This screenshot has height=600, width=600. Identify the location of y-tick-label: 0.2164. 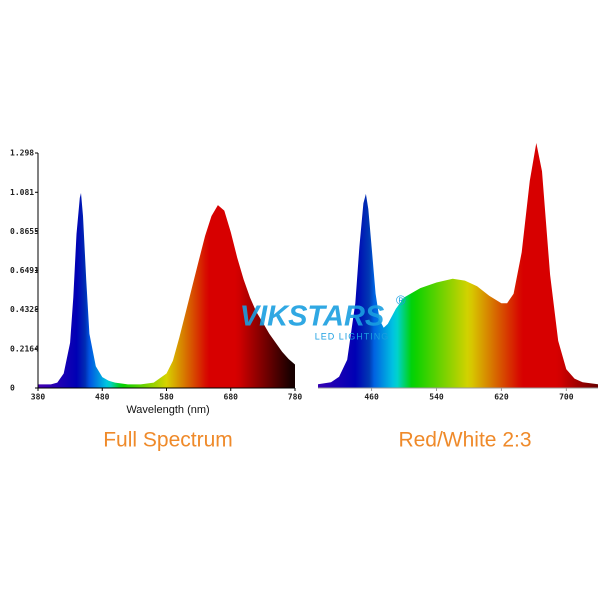
(24, 348).